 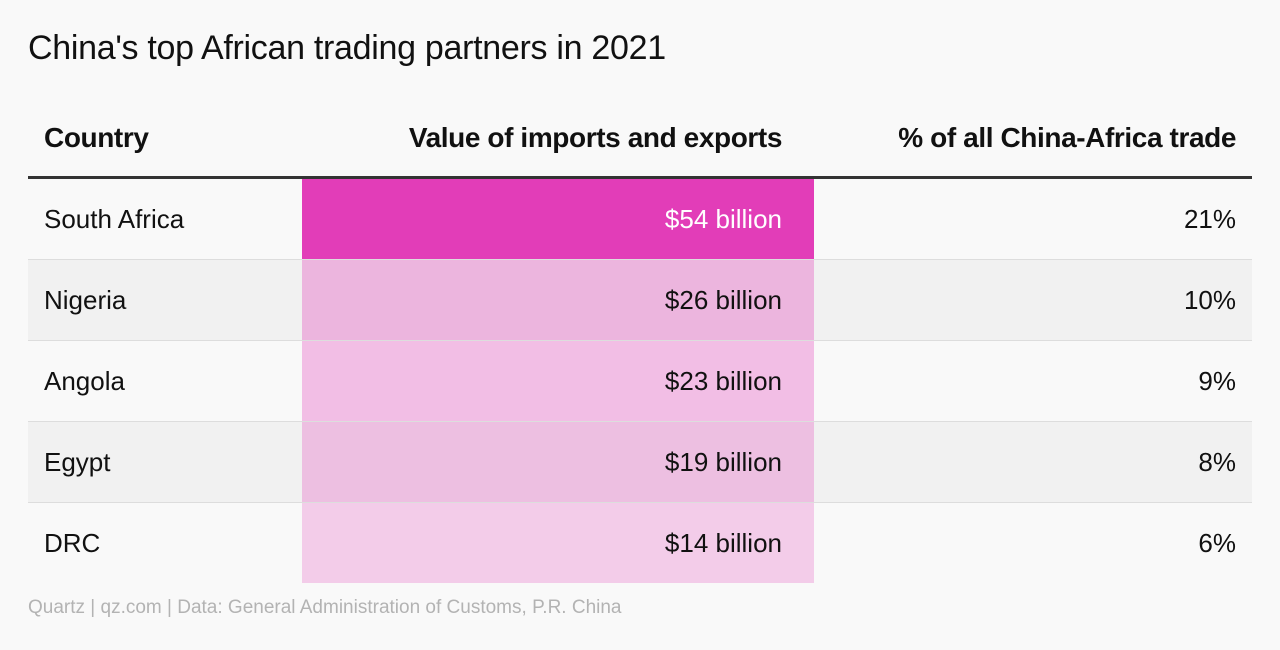 I want to click on value-cell: $14 billion, so click(x=558, y=543).